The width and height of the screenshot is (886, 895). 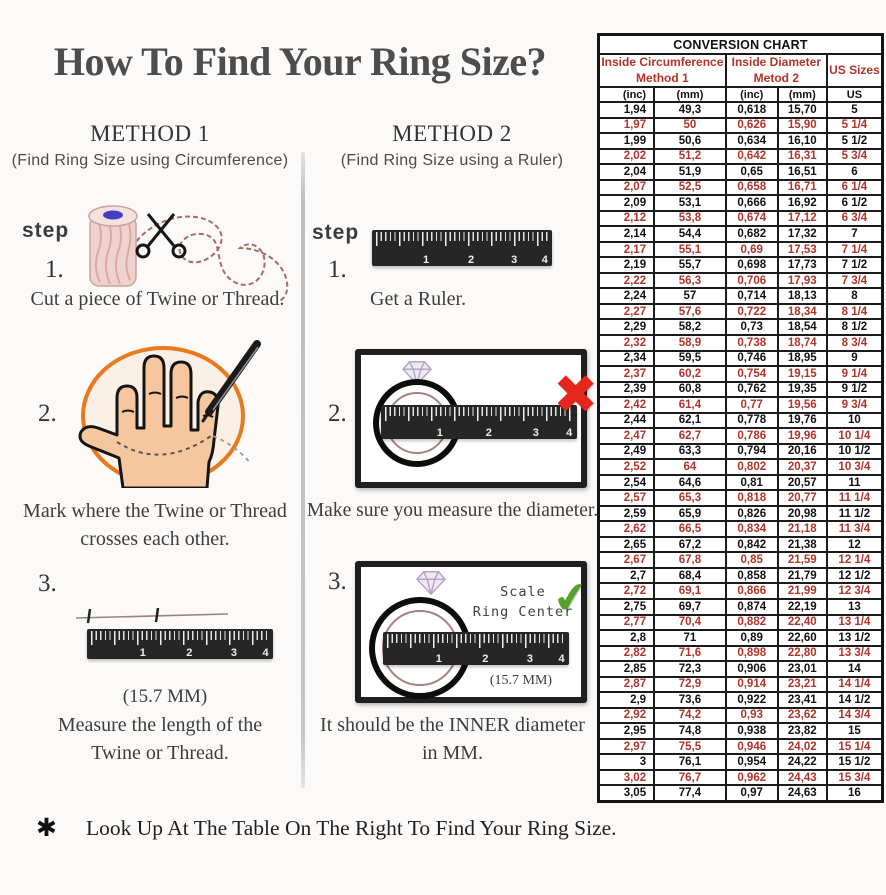 I want to click on table-cell: 60,2, so click(x=689, y=374).